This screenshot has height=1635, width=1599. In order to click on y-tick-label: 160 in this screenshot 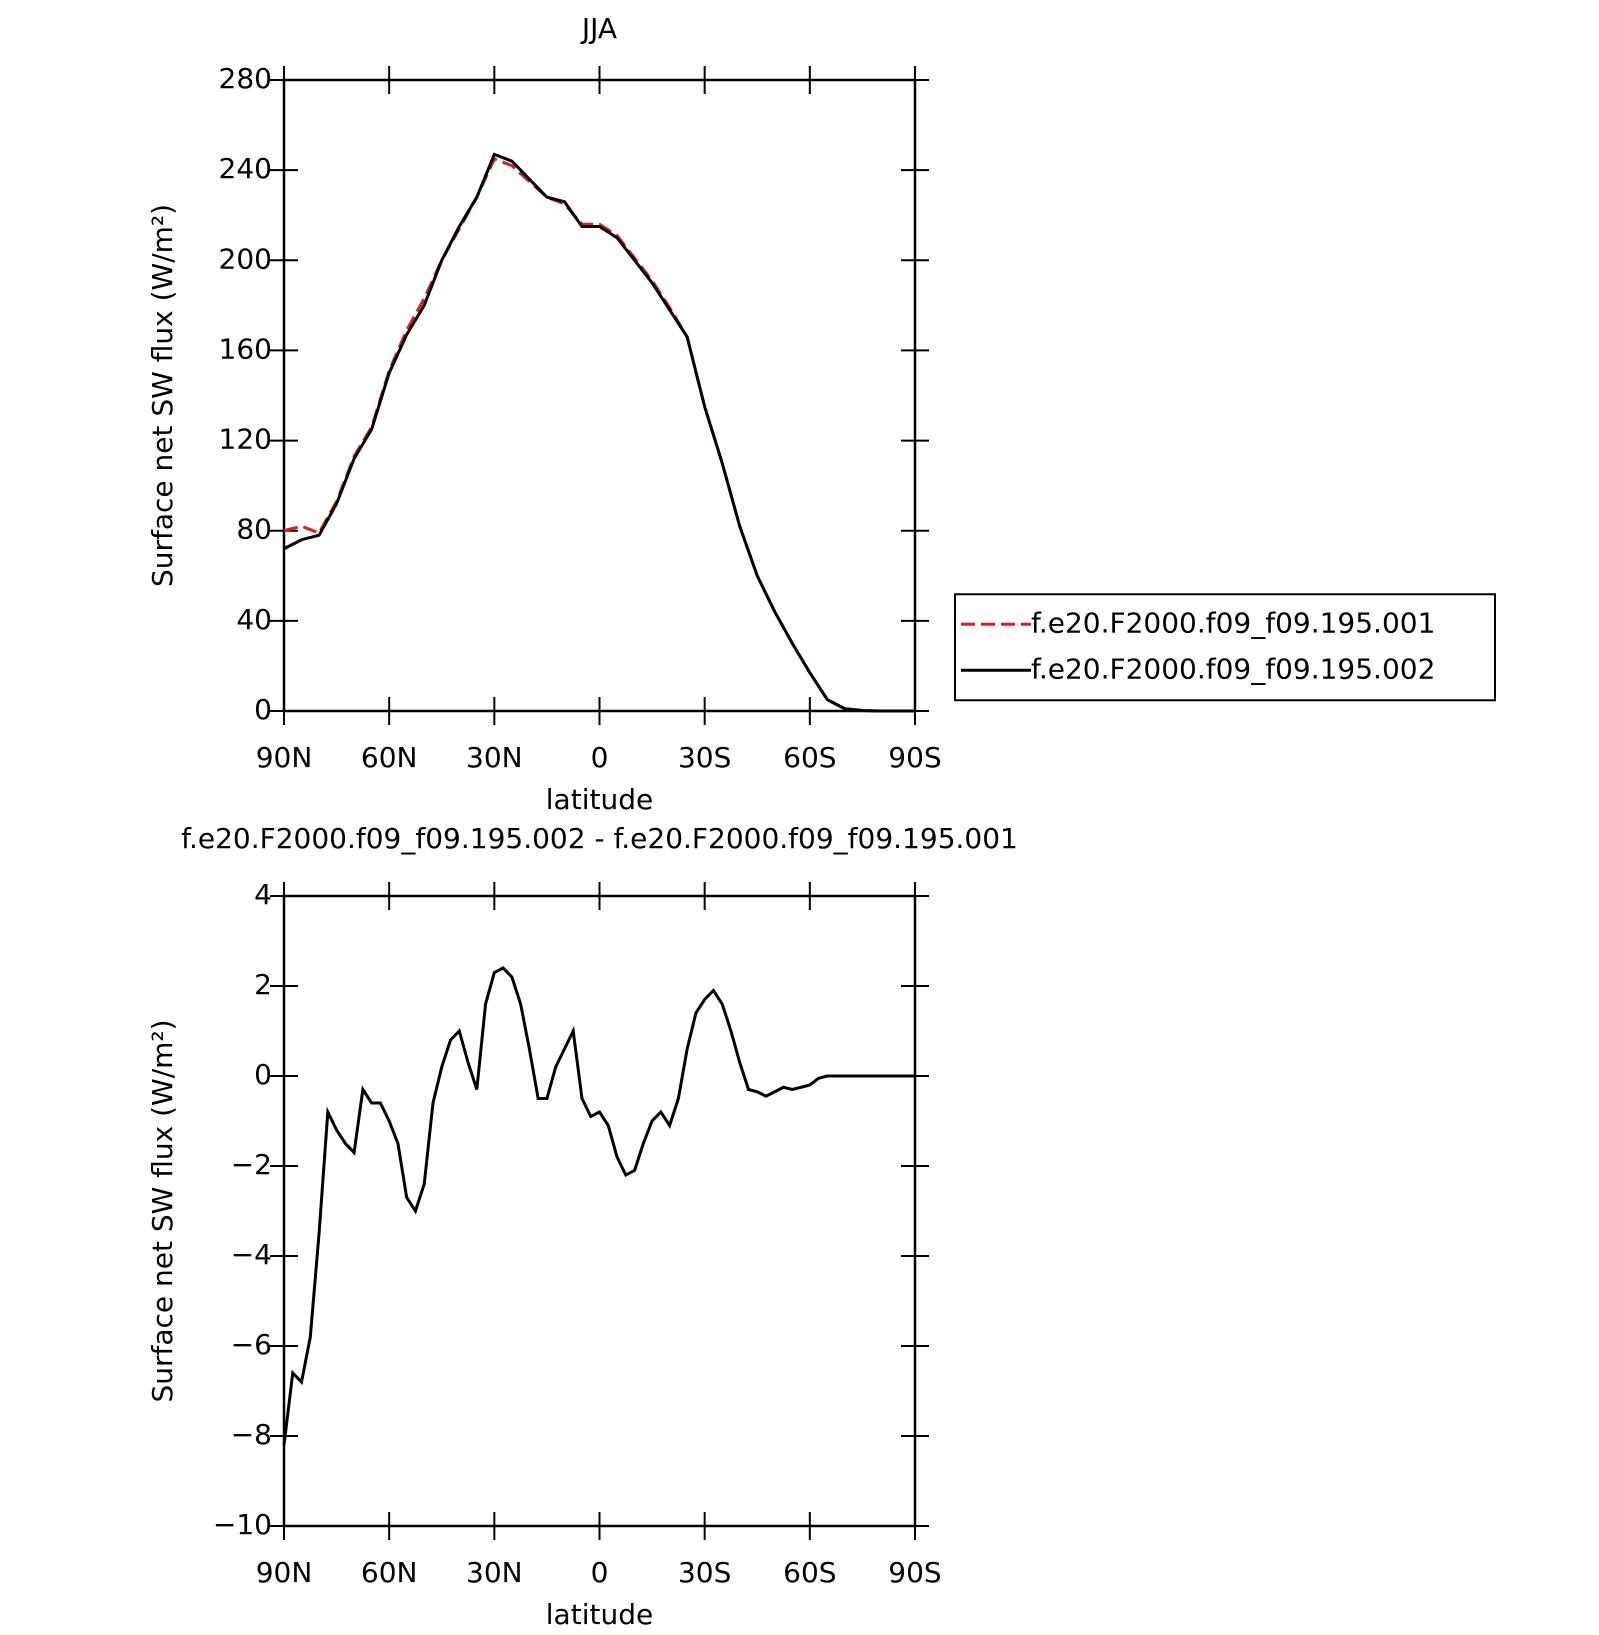, I will do `click(245, 348)`.